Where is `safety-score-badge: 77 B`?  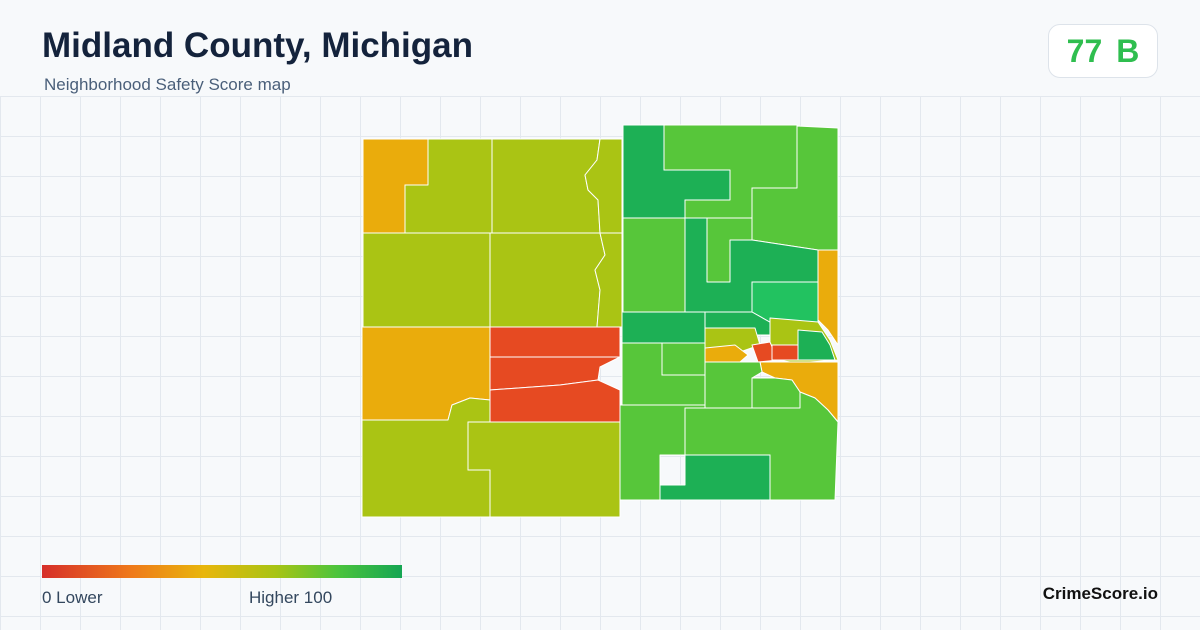 safety-score-badge: 77 B is located at coordinates (1103, 51).